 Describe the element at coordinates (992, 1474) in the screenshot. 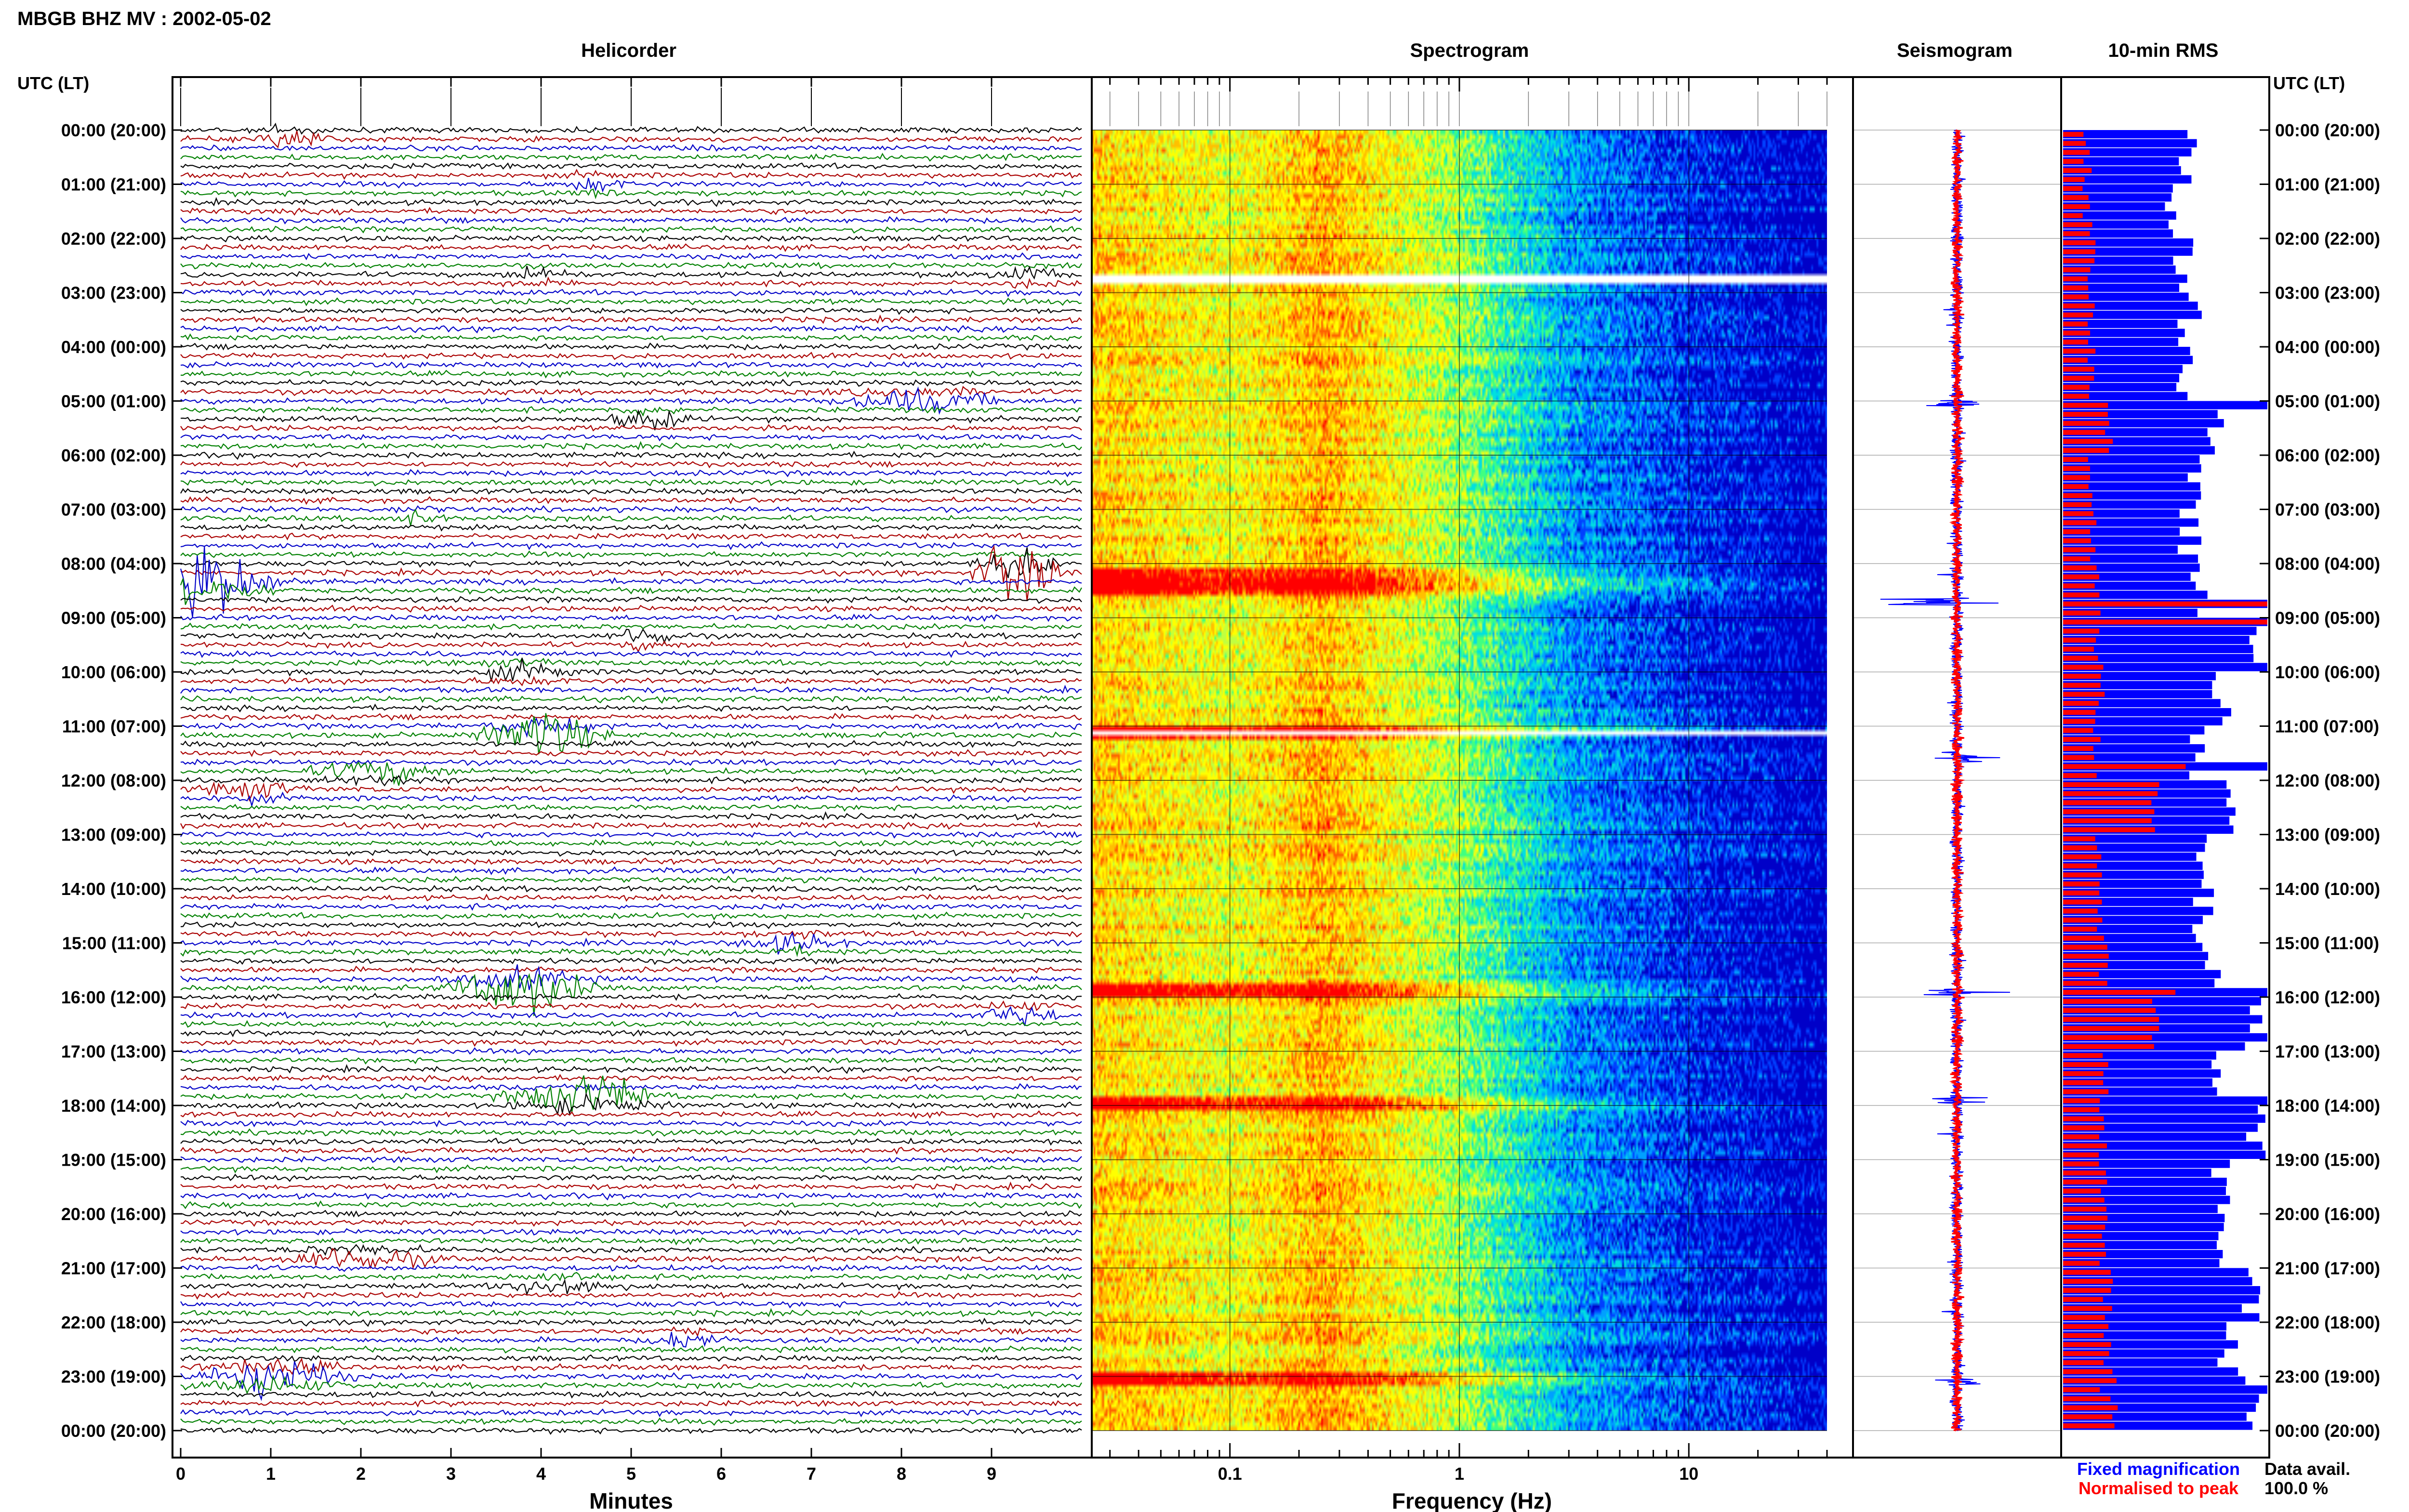

I see `helicorder-xtick-label: 9` at that location.